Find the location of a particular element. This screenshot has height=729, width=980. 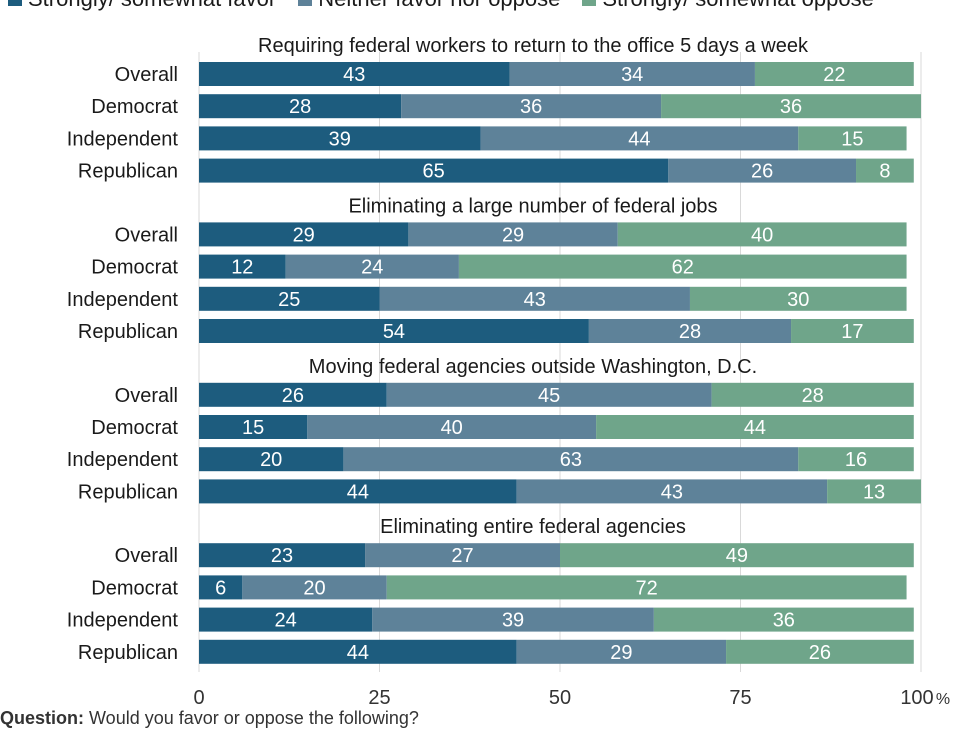

legend-swatch-neither is located at coordinates (305, 3).